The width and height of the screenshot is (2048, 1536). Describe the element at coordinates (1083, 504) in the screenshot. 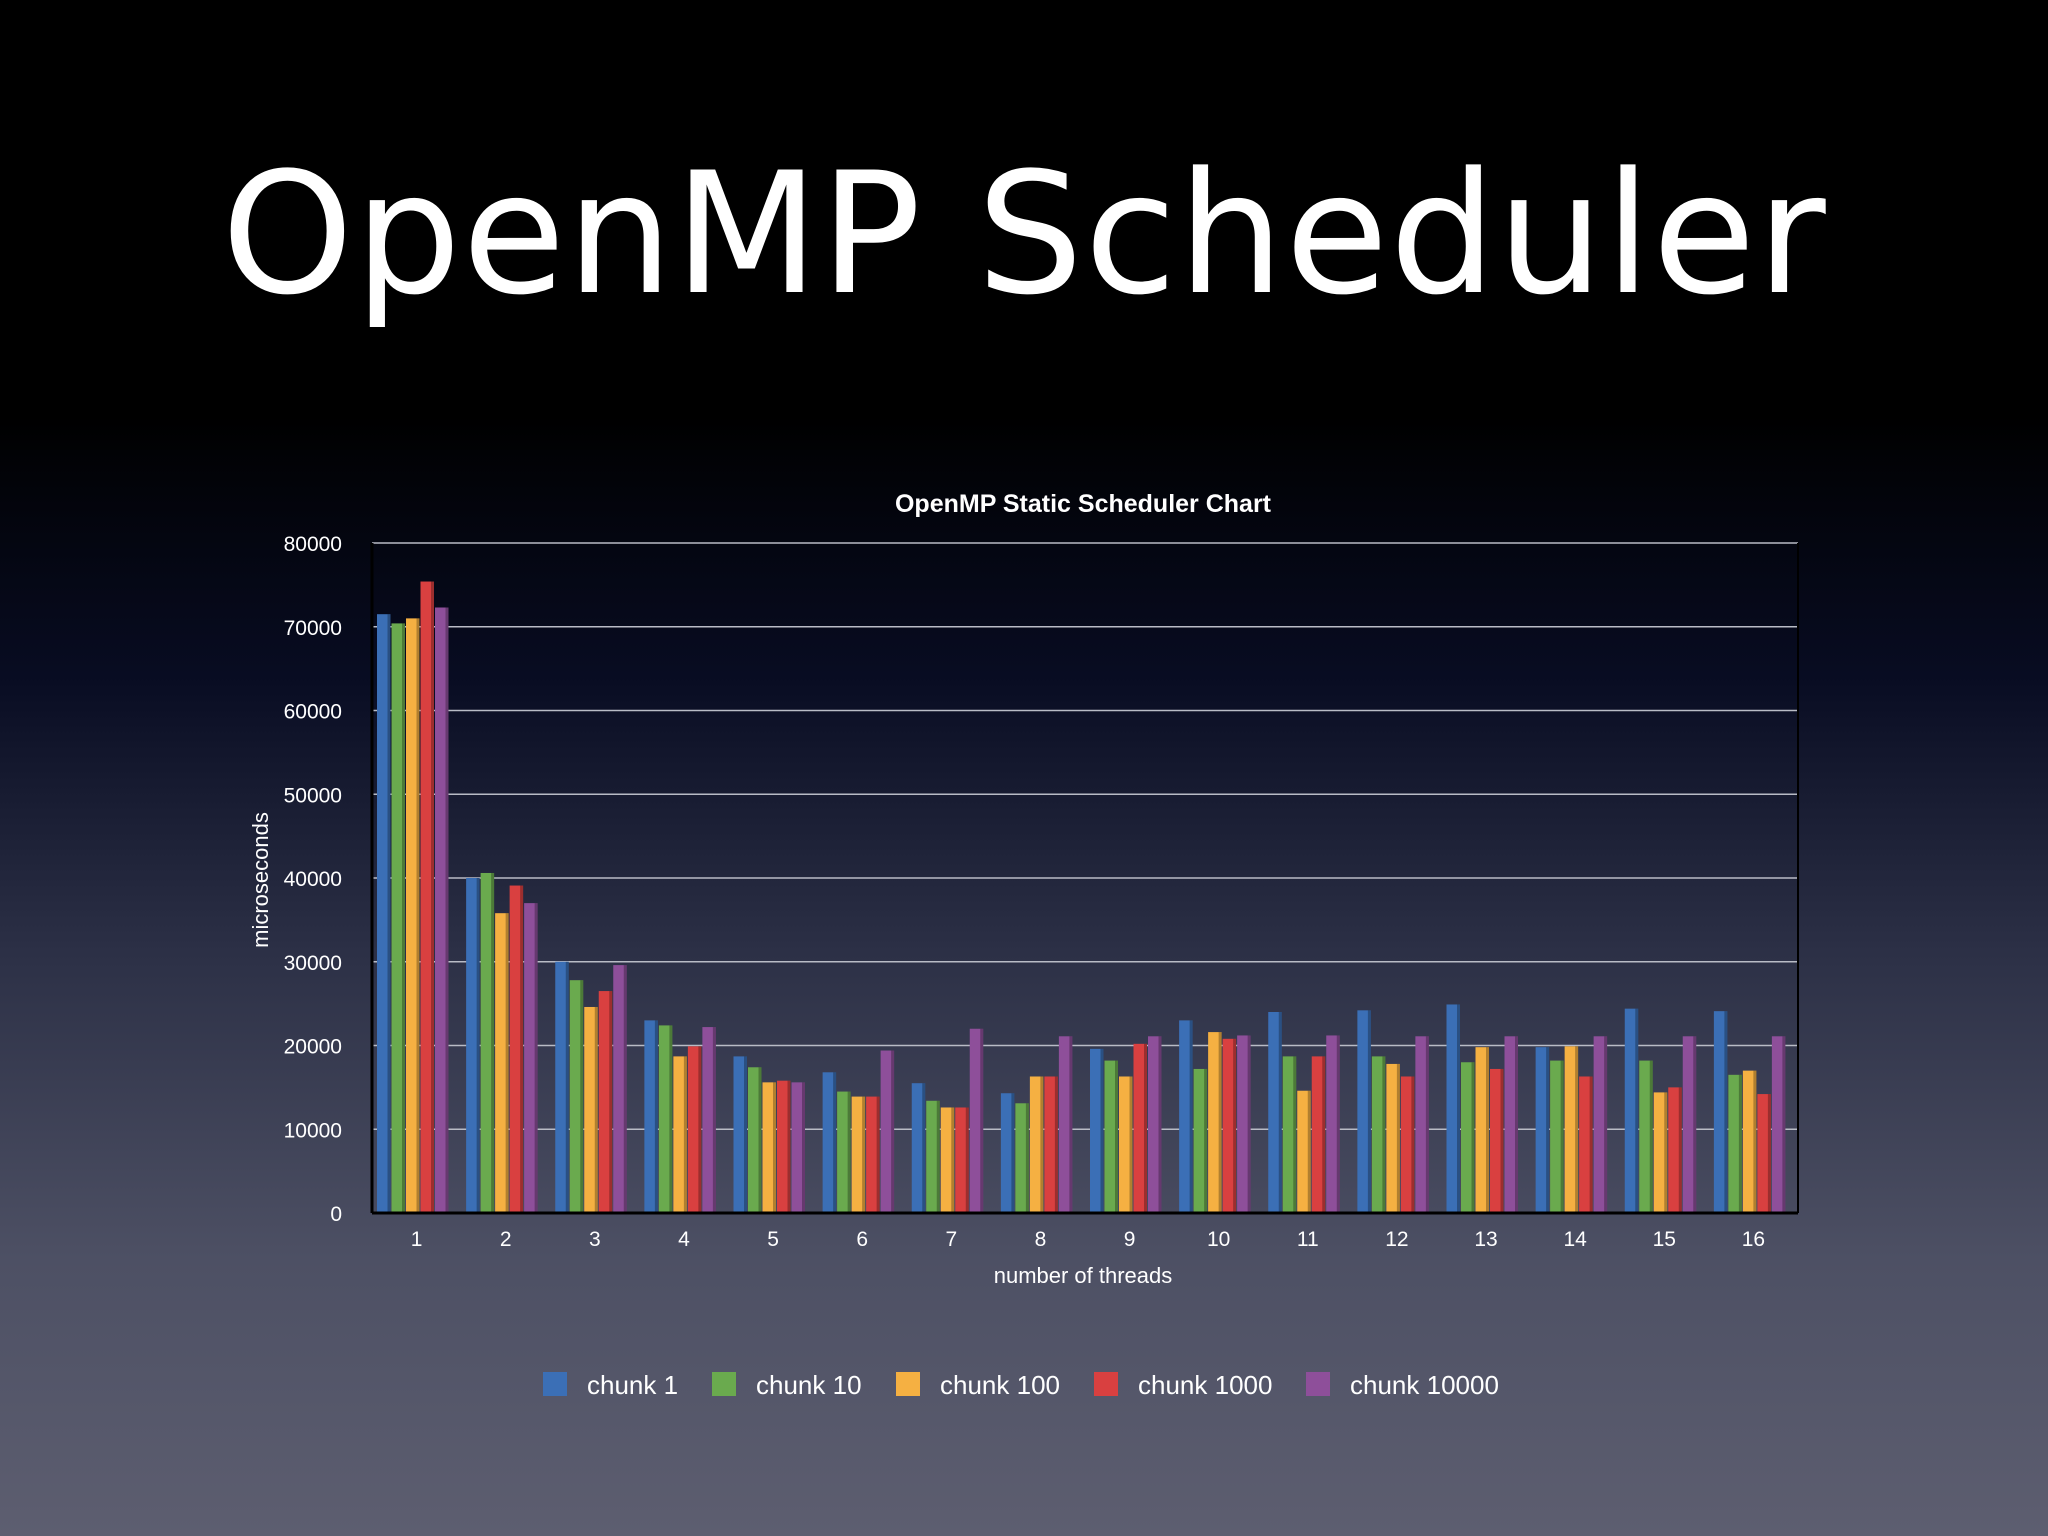

I see `chart-title: OpenMP Static Scheduler Chart` at that location.